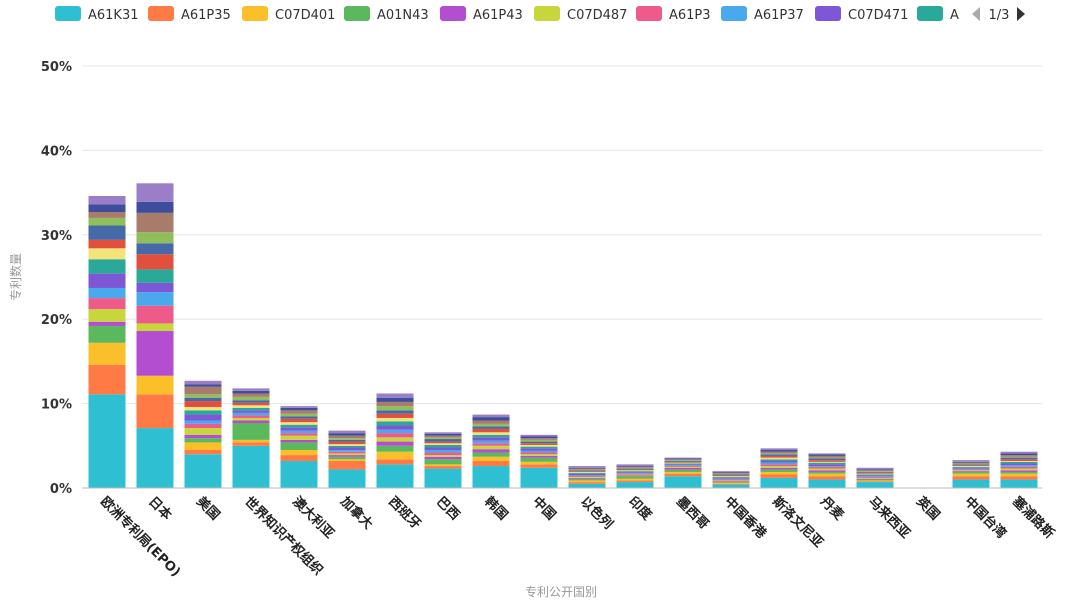 This screenshot has width=1080, height=608. Describe the element at coordinates (97, 14) in the screenshot. I see `legend-item: A61K31` at that location.